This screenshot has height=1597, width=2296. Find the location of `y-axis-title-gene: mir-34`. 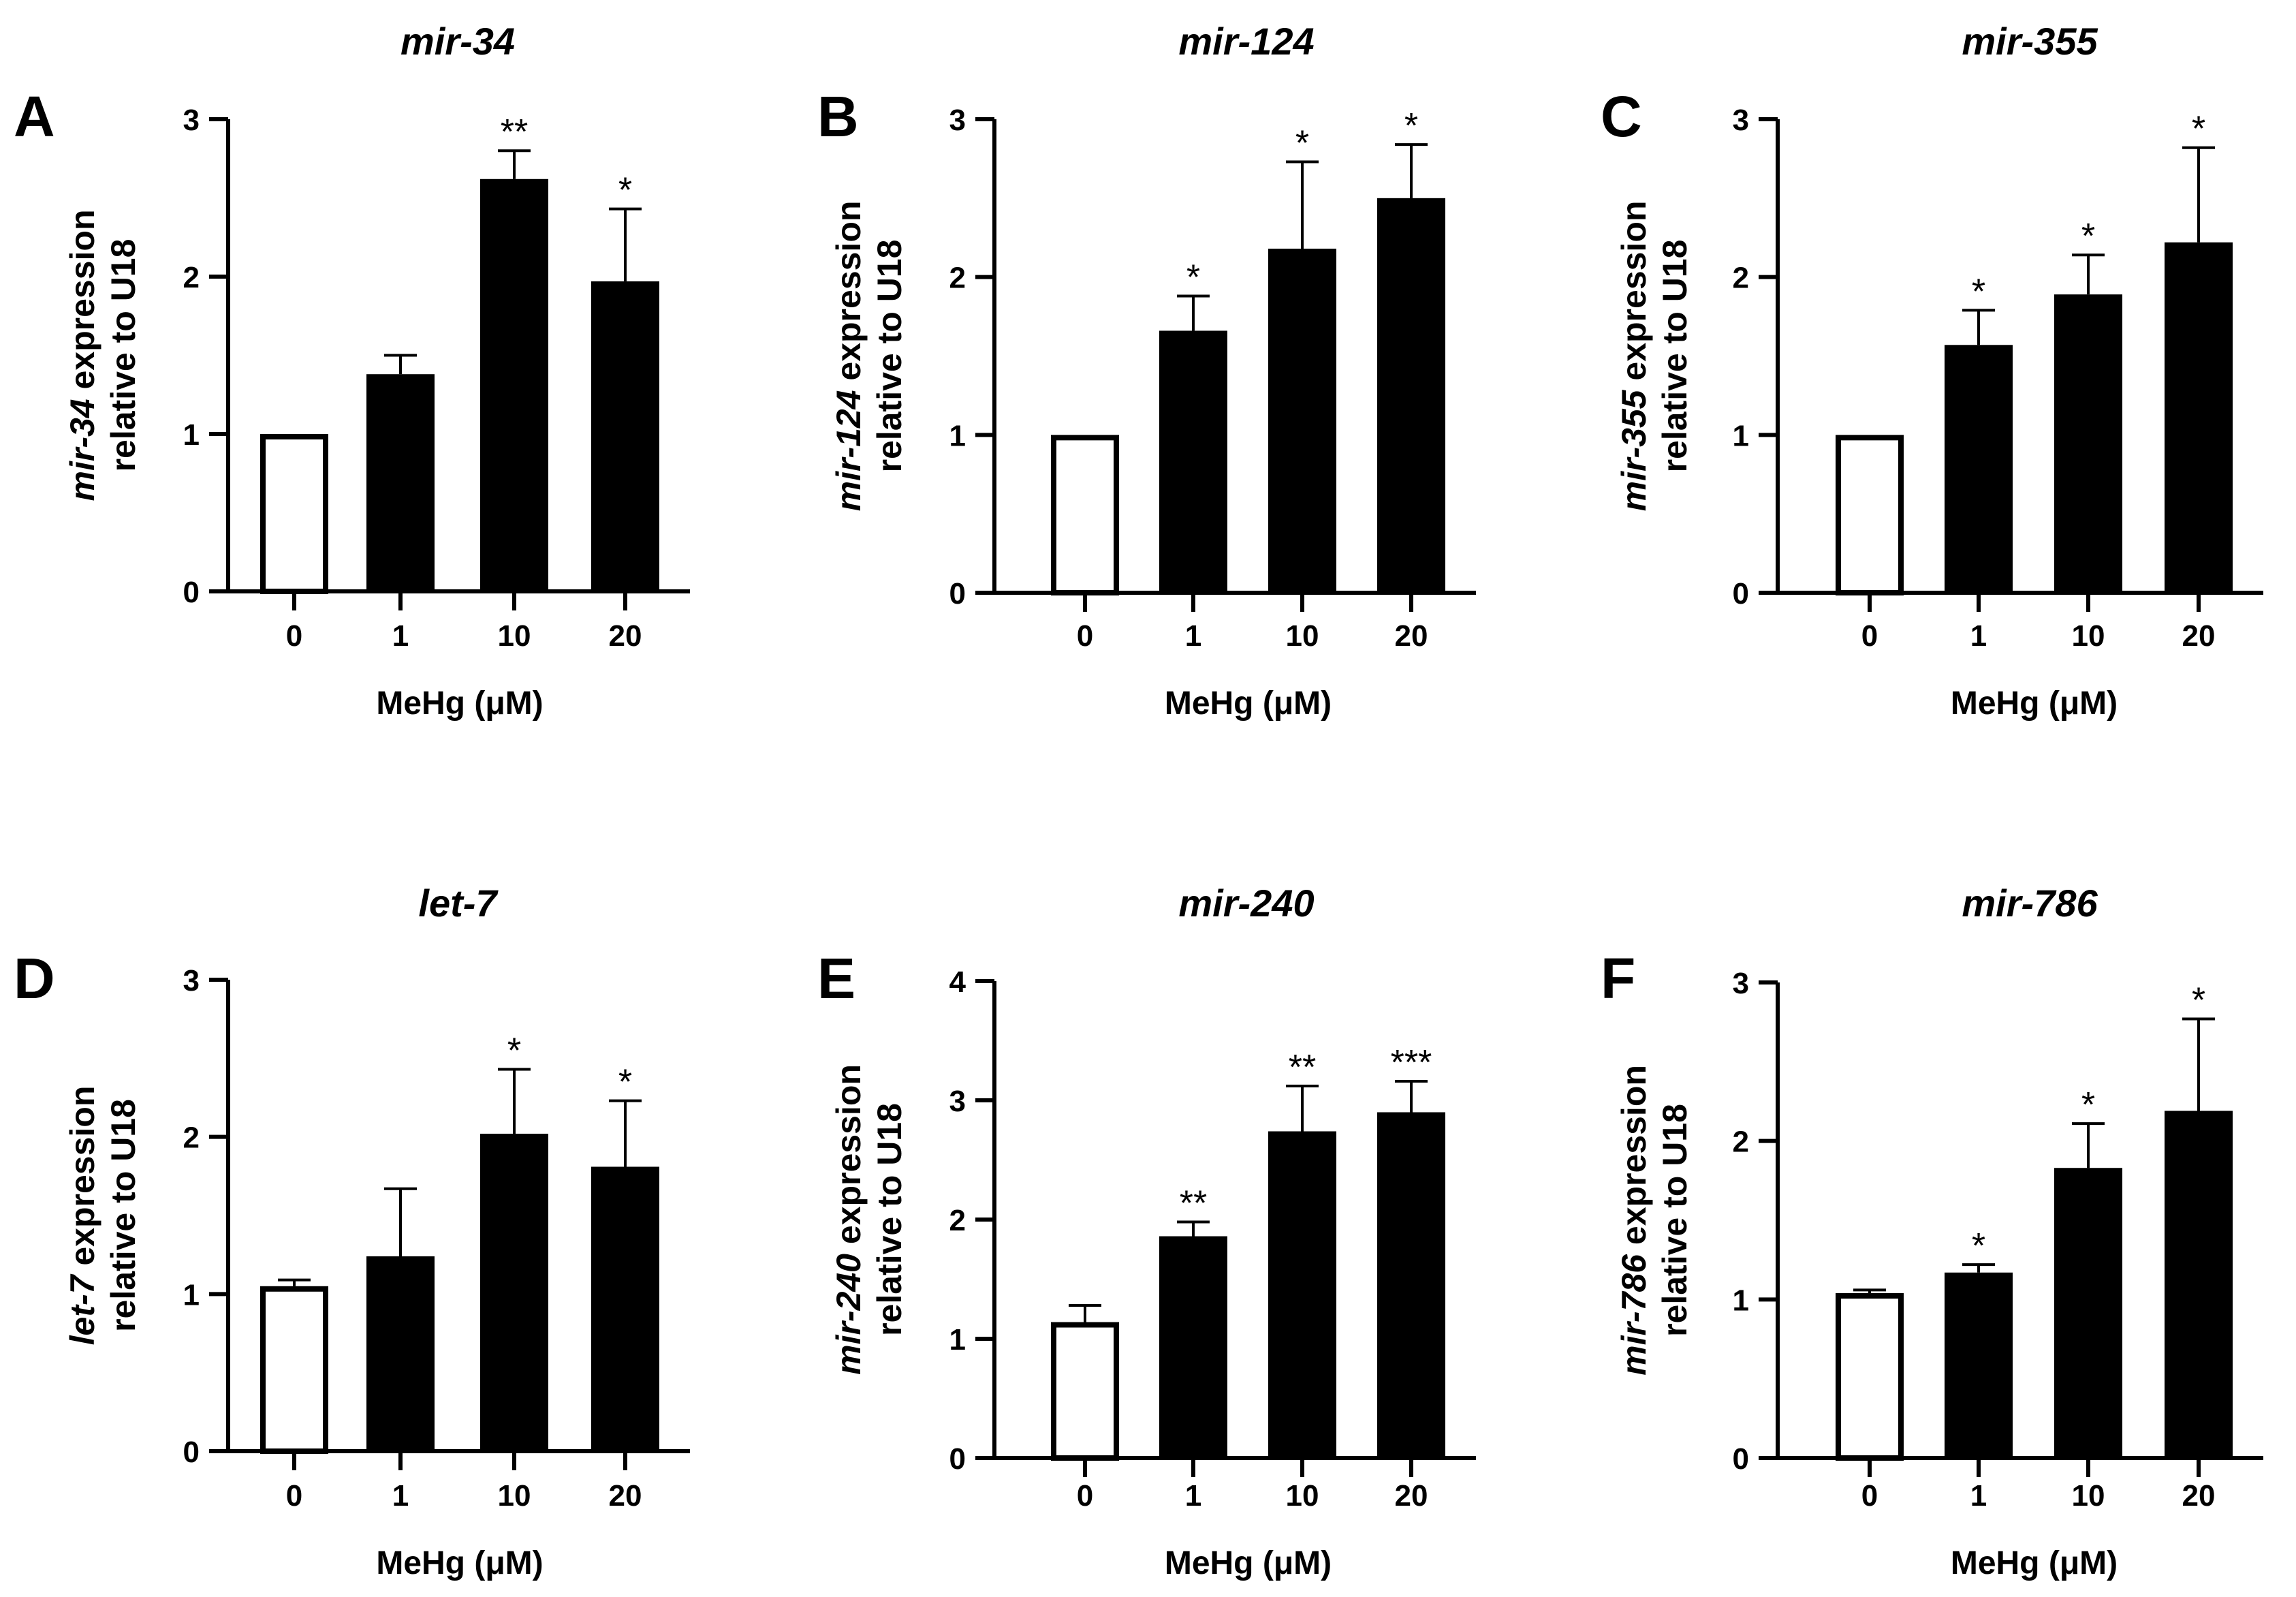

y-axis-title-gene: mir-34 is located at coordinates (82, 450).